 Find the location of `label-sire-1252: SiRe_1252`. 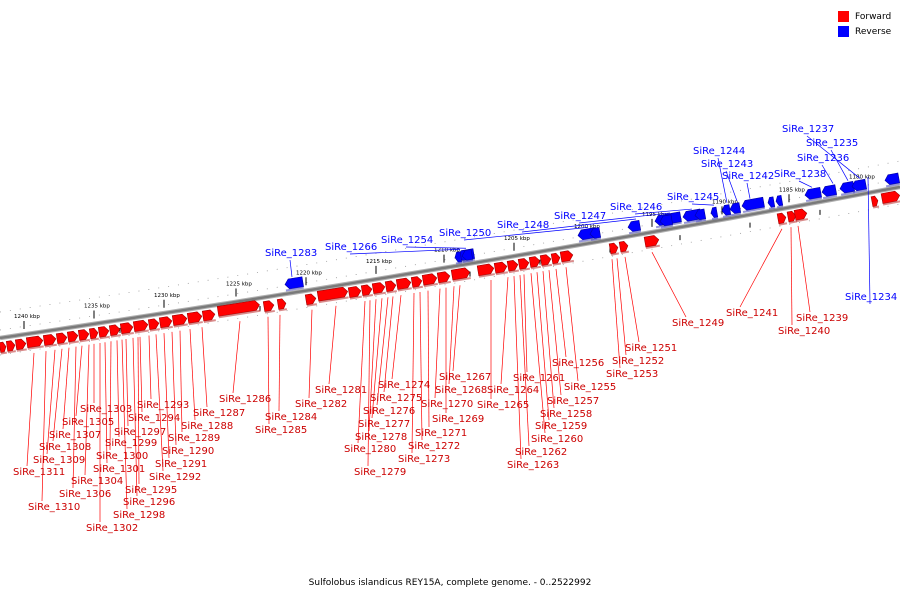

label-sire-1252: SiRe_1252 is located at coordinates (638, 361).